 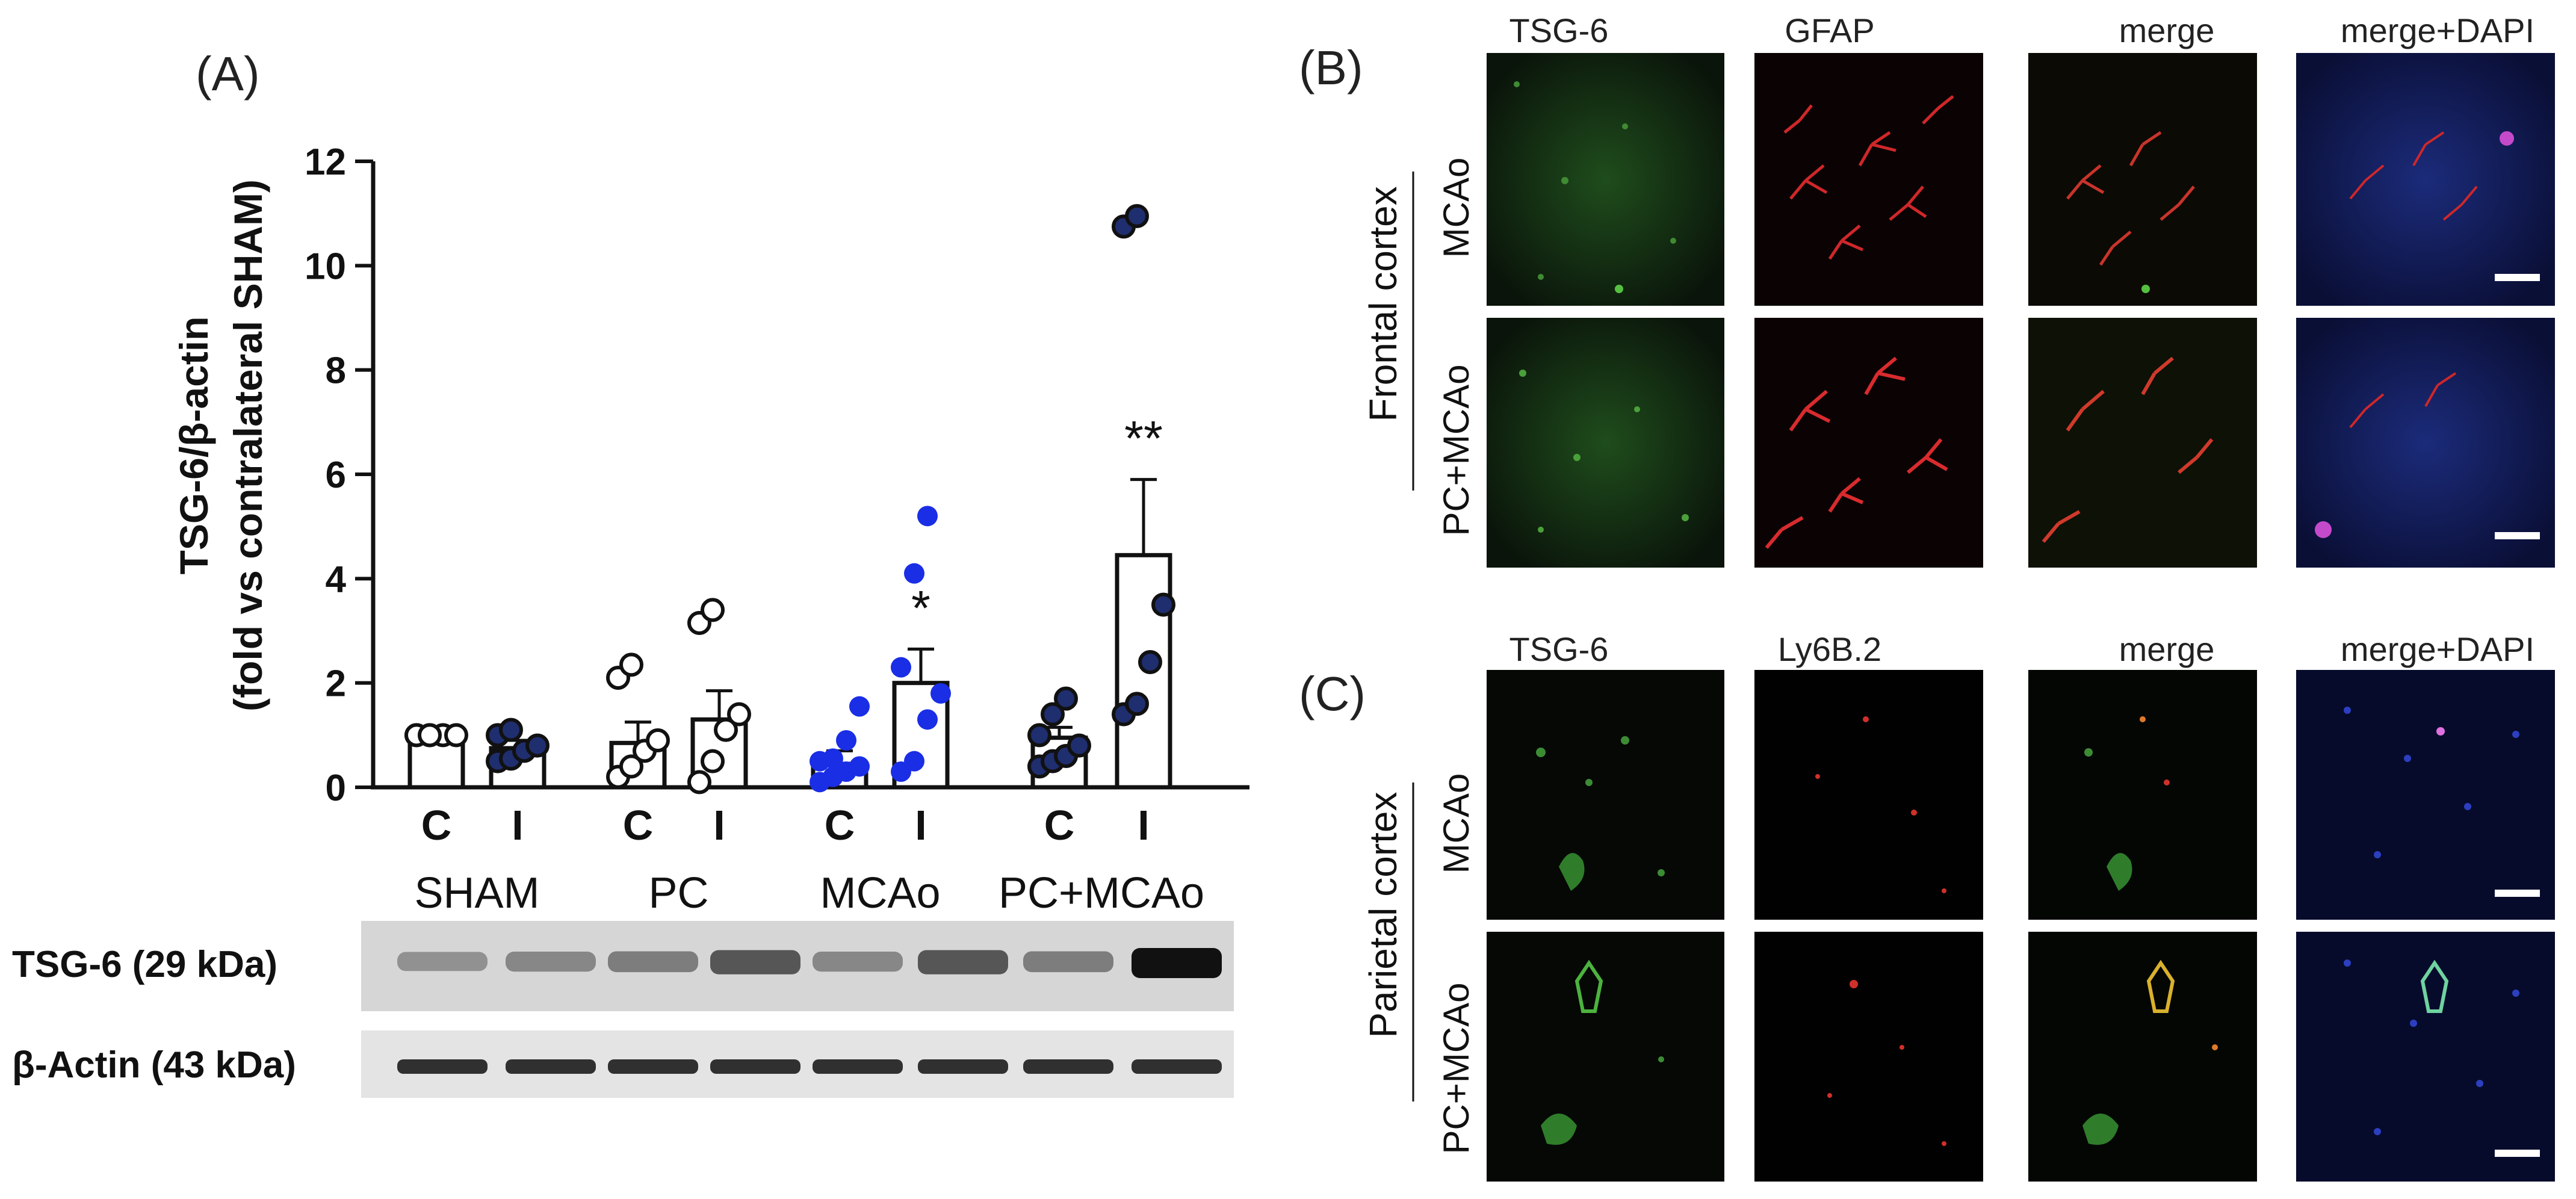 What do you see at coordinates (920, 608) in the screenshot?
I see `significance-marker: *` at bounding box center [920, 608].